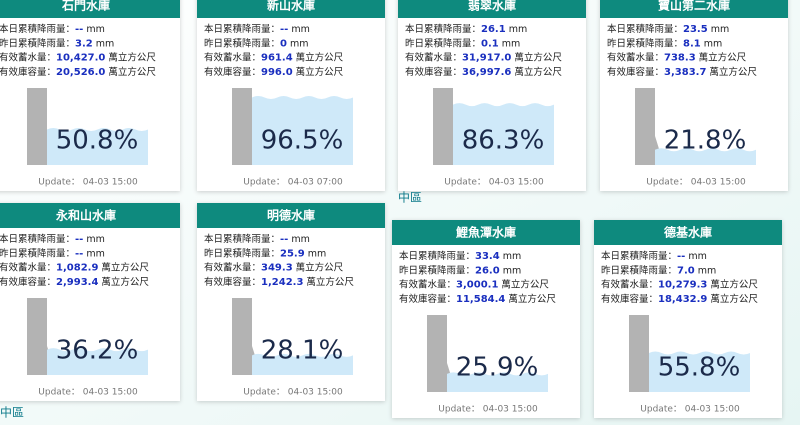 The height and width of the screenshot is (425, 800). I want to click on info-line: 有效庫容量：36,997.6 萬立方公尺, so click(483, 71).